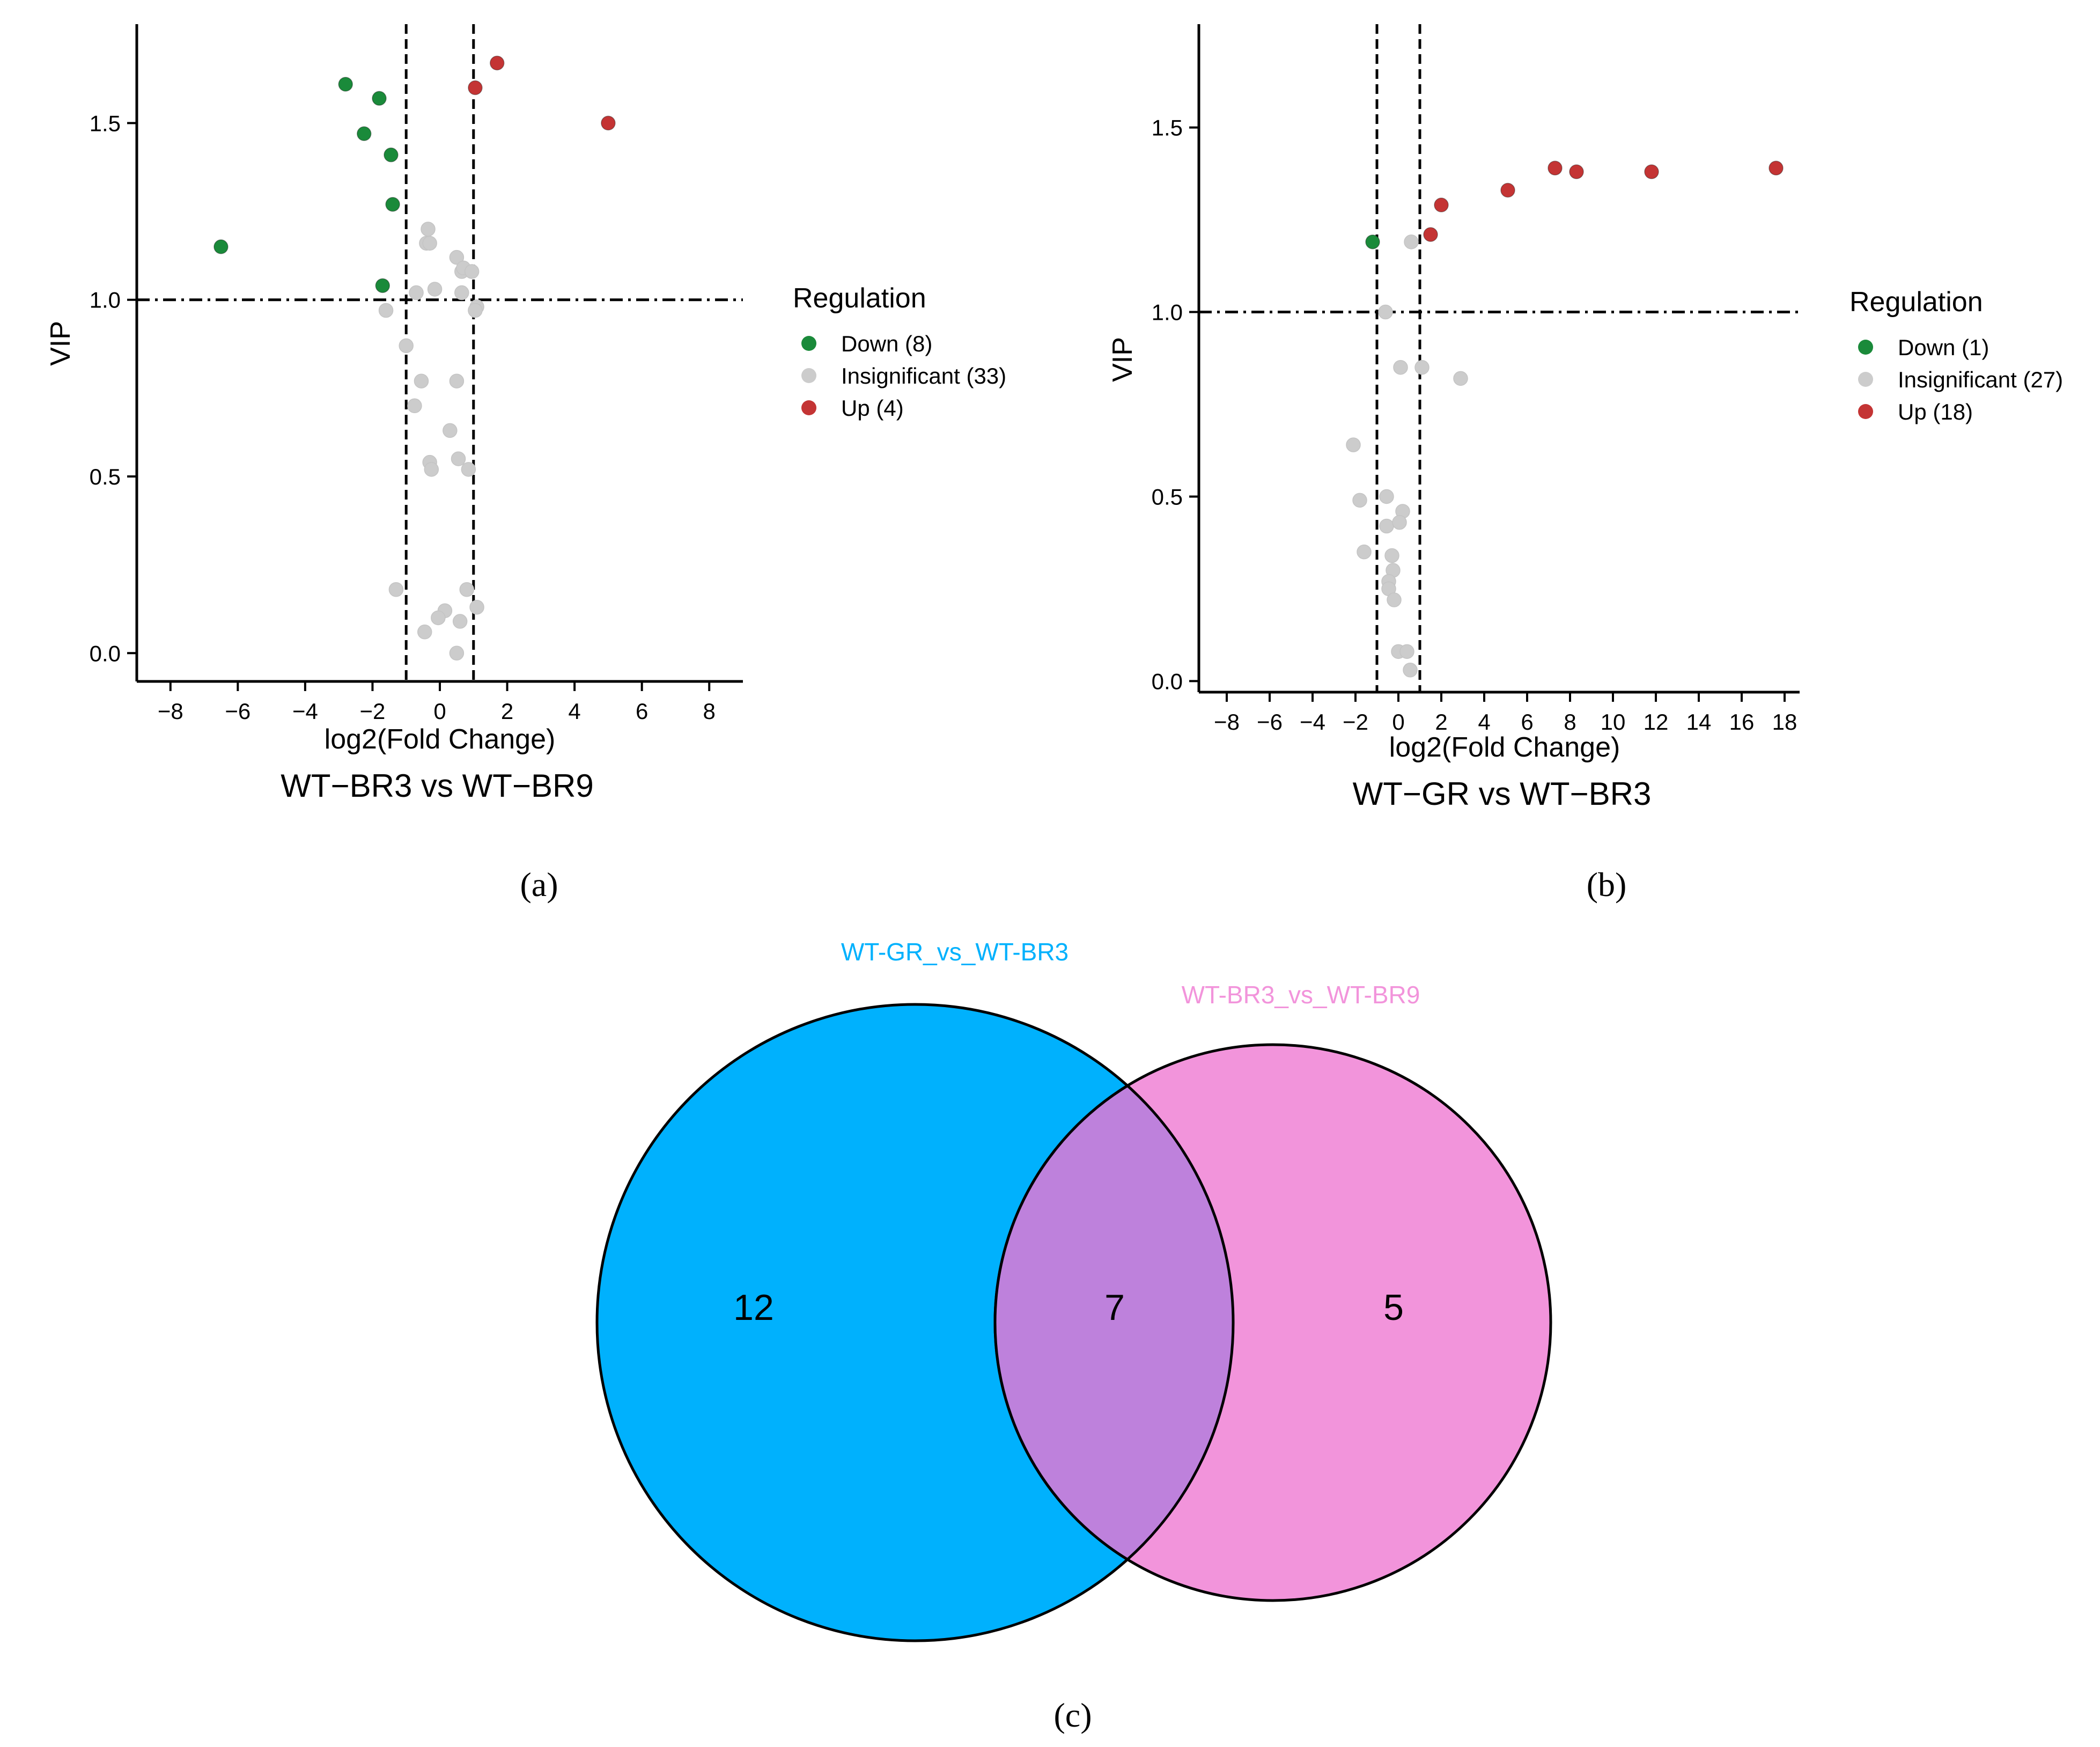  I want to click on panel-label-c: (c), so click(1072, 1715).